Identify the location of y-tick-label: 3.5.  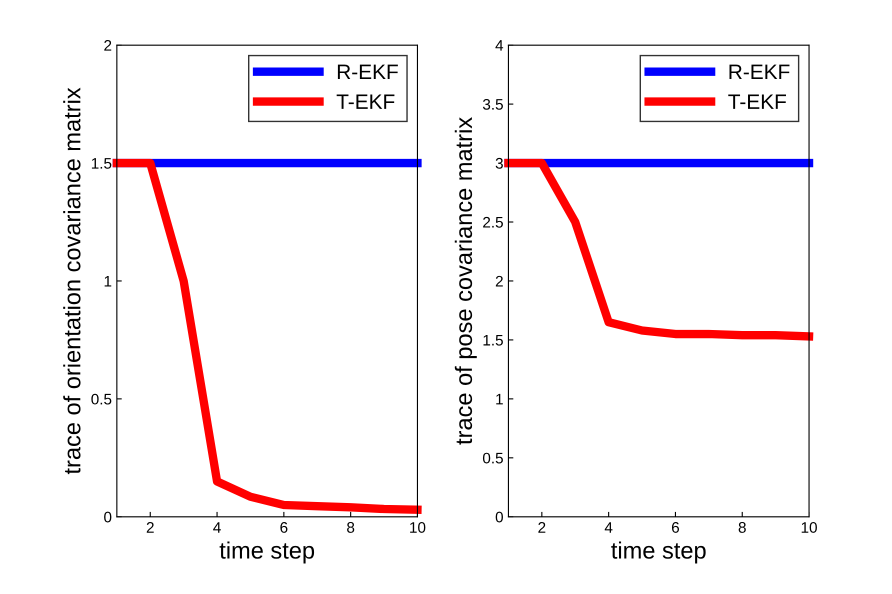
(492, 104).